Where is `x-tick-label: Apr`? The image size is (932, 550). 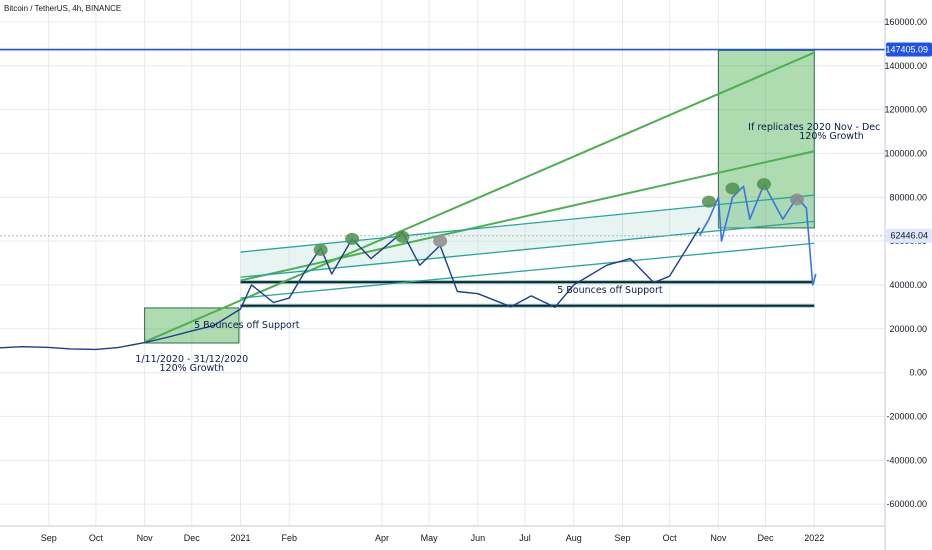 x-tick-label: Apr is located at coordinates (382, 538).